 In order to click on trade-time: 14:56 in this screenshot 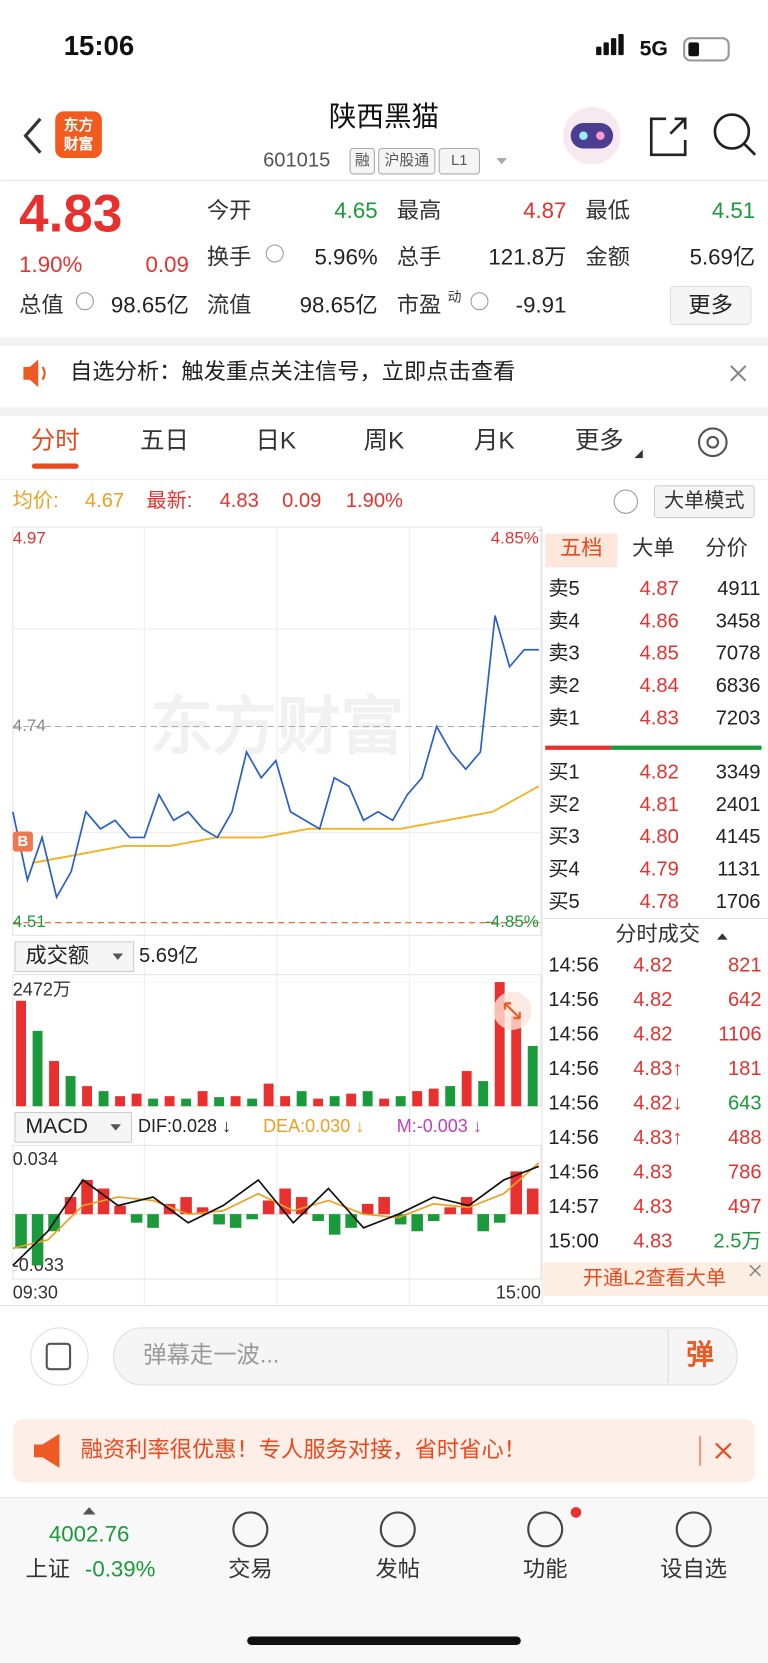, I will do `click(573, 1069)`.